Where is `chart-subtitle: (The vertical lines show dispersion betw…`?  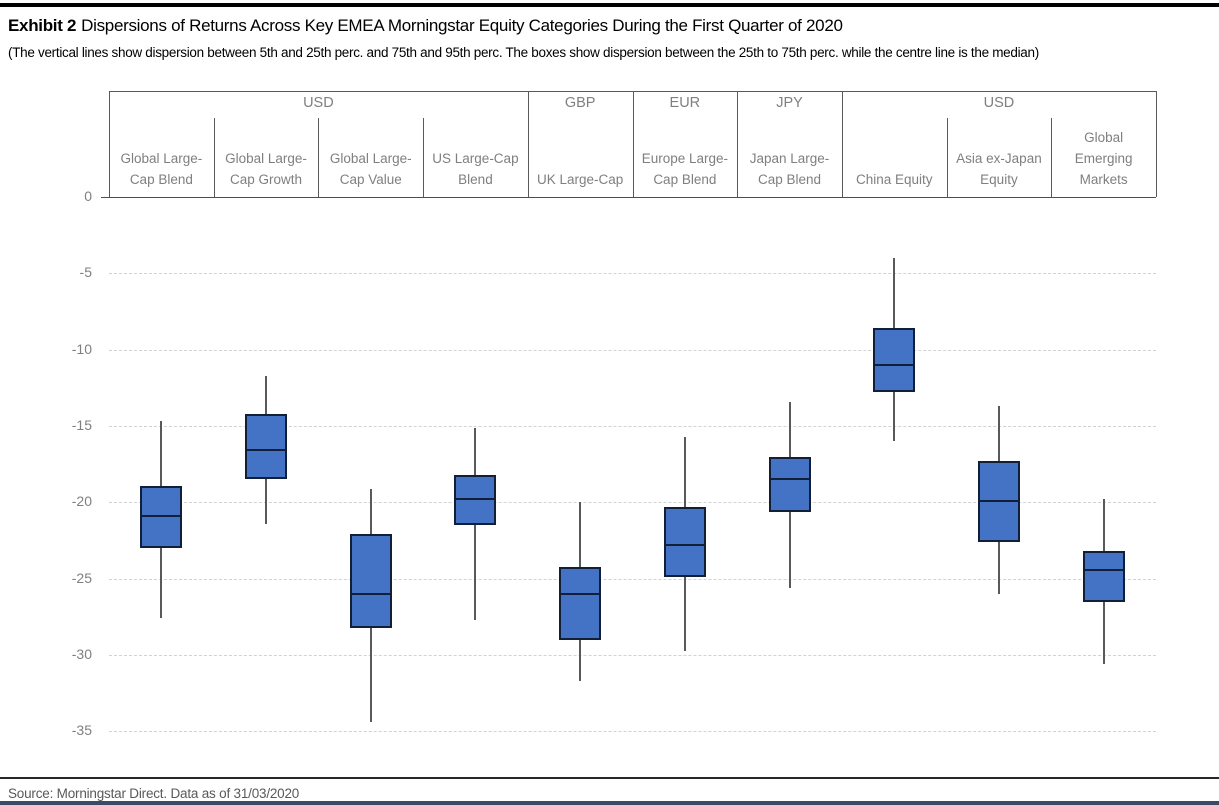
chart-subtitle: (The vertical lines show dispersion betw… is located at coordinates (523, 52).